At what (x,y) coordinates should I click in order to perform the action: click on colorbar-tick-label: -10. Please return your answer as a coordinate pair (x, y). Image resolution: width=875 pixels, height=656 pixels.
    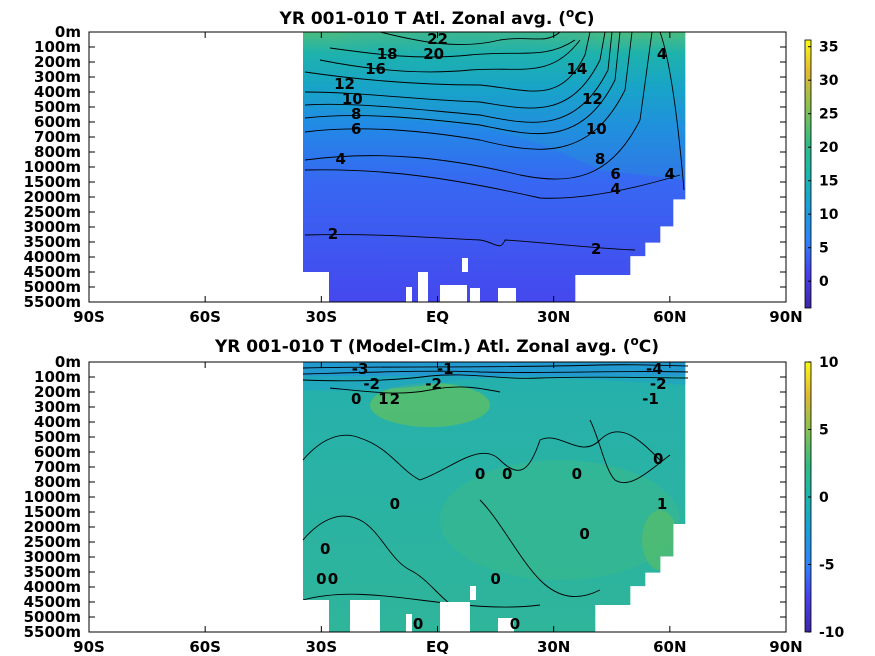
    Looking at the image, I should click on (832, 633).